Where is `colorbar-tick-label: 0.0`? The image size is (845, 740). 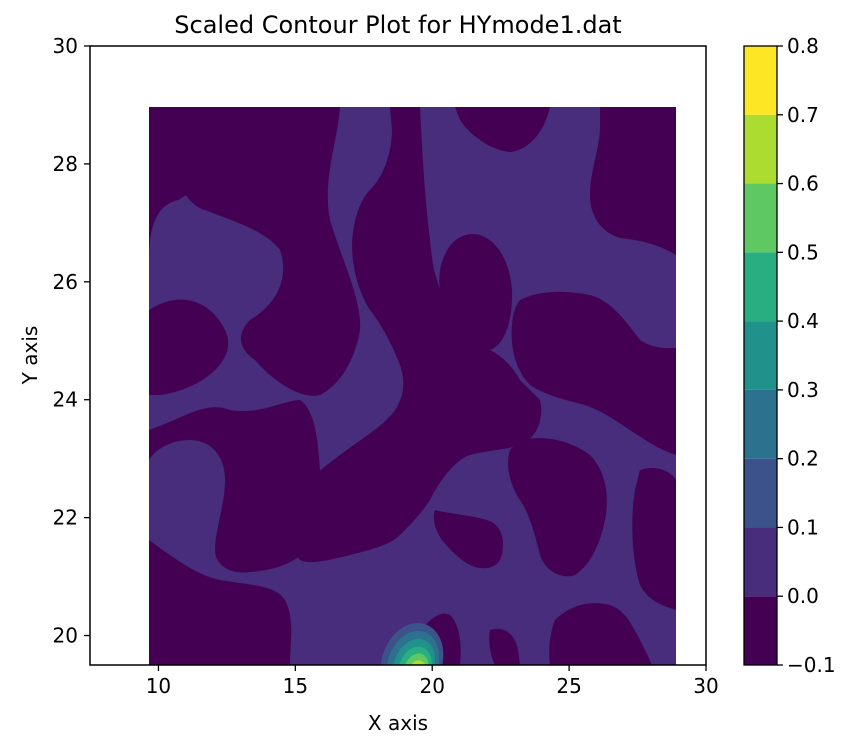
colorbar-tick-label: 0.0 is located at coordinates (803, 596).